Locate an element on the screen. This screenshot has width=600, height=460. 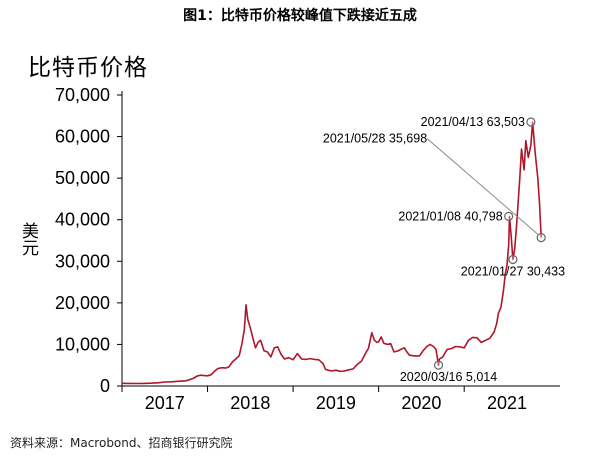
chart-title: 比特币价格 is located at coordinates (88, 68).